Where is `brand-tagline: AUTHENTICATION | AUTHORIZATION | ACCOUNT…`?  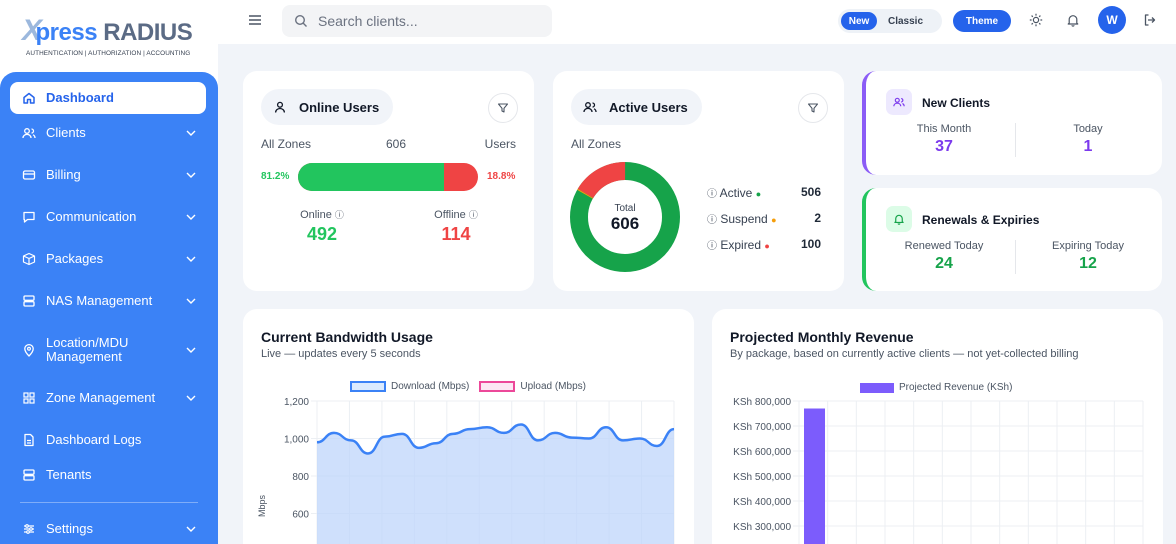
brand-tagline: AUTHENTICATION | AUTHORIZATION | ACCOUNT… is located at coordinates (108, 53).